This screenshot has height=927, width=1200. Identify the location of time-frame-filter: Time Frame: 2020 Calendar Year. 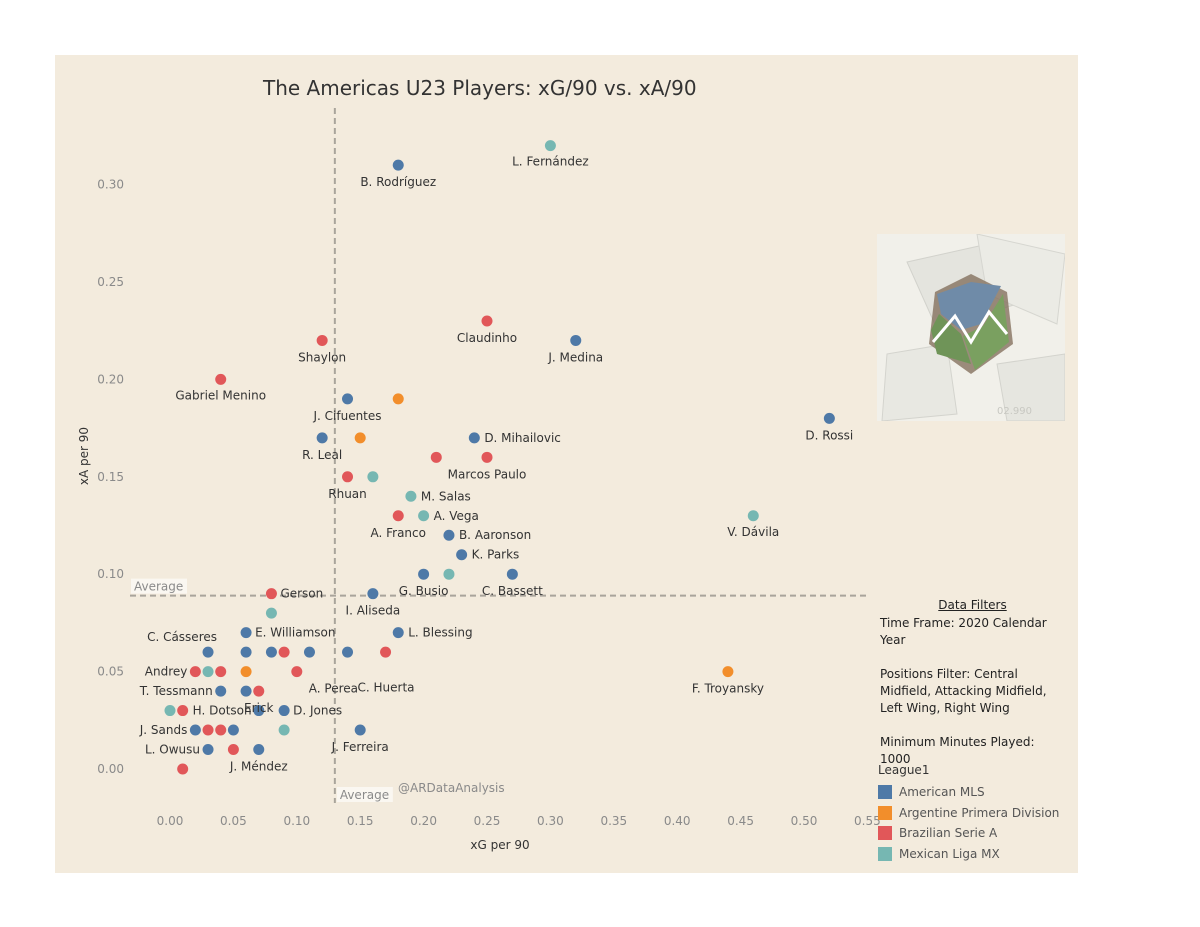
(963, 631).